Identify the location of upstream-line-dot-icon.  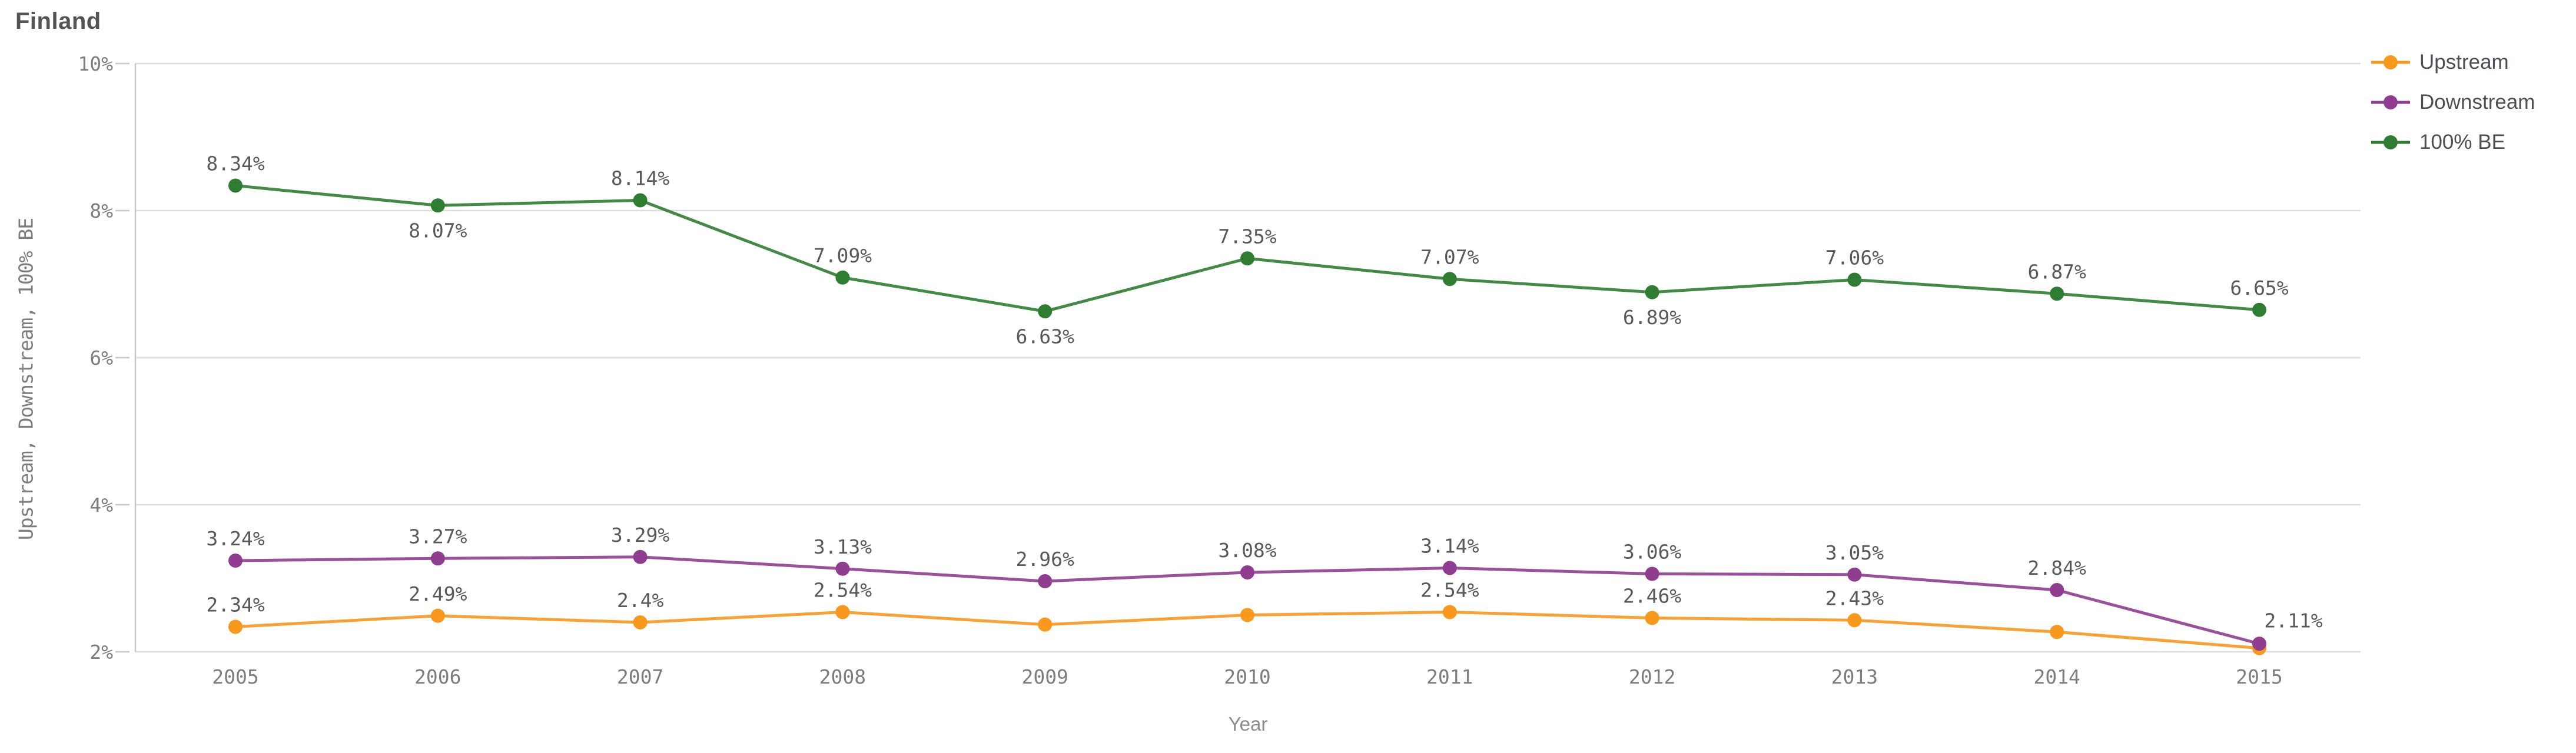
(2390, 62).